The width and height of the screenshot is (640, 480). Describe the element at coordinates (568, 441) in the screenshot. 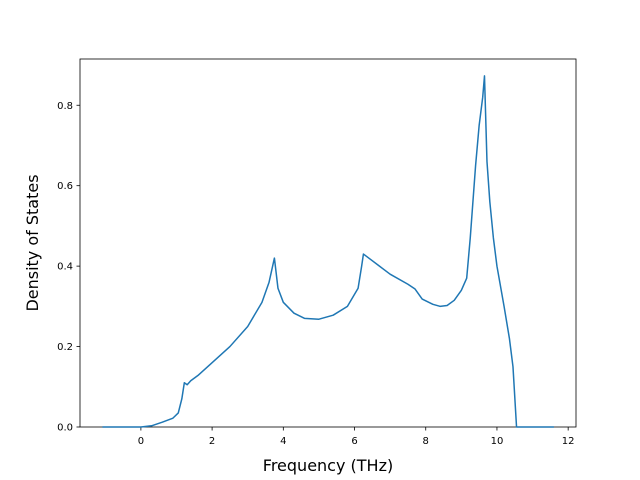

I see `x-tick-label: 12` at that location.